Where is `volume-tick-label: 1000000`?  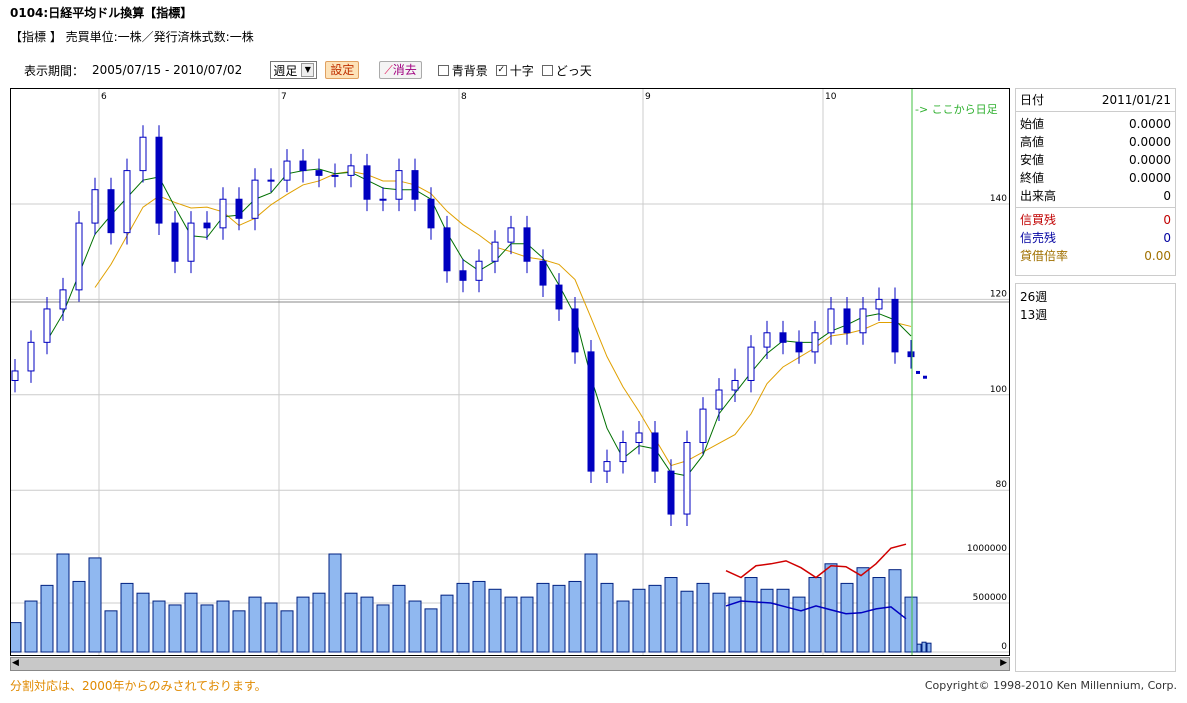 volume-tick-label: 1000000 is located at coordinates (987, 549).